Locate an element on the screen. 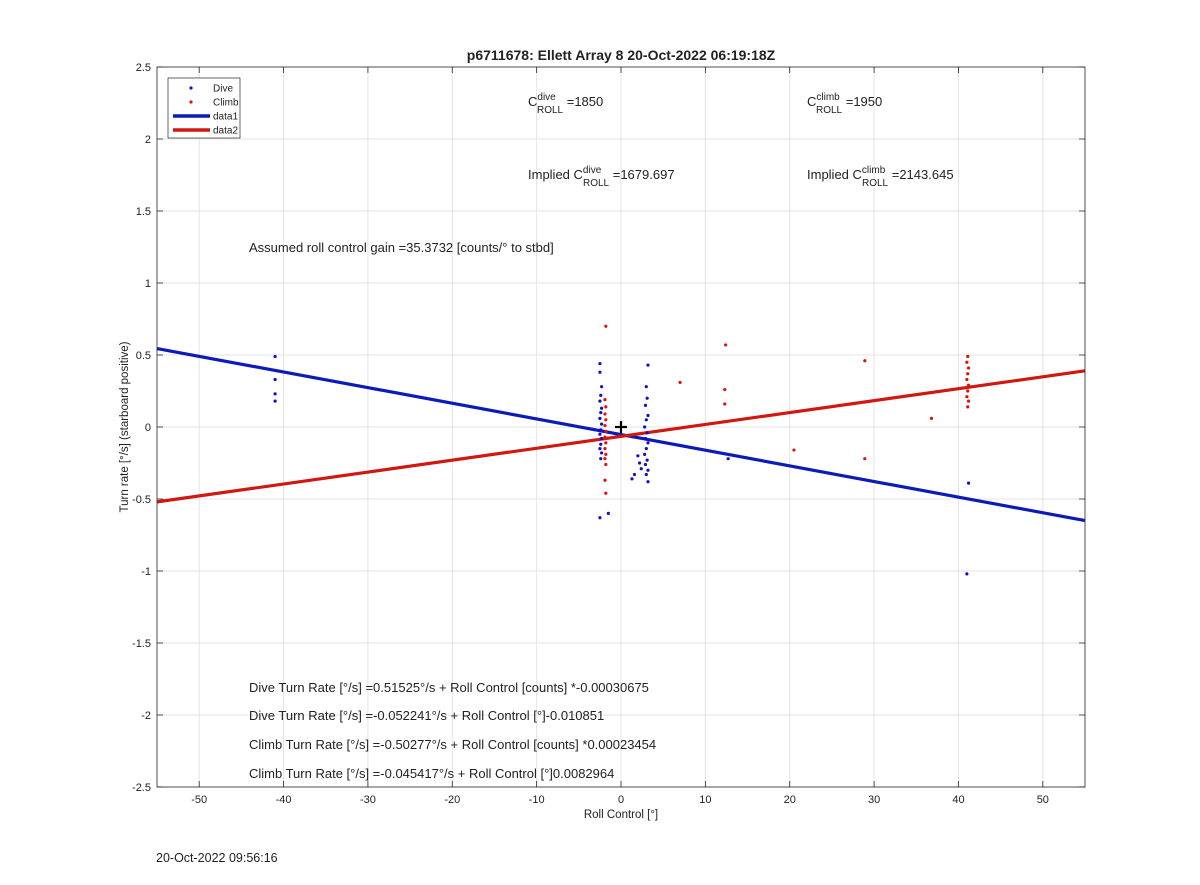 This screenshot has width=1200, height=885. x-tick-label: -10 is located at coordinates (537, 800).